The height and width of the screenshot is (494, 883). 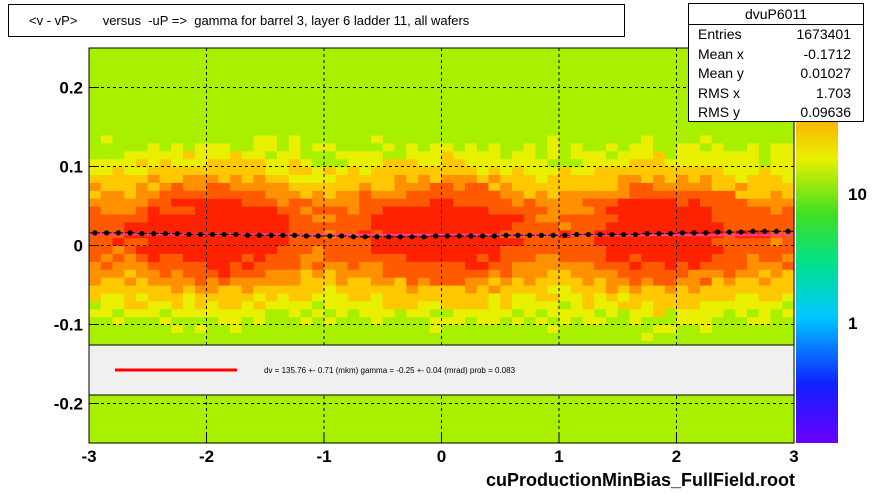 I want to click on fit-line, so click(x=441, y=235).